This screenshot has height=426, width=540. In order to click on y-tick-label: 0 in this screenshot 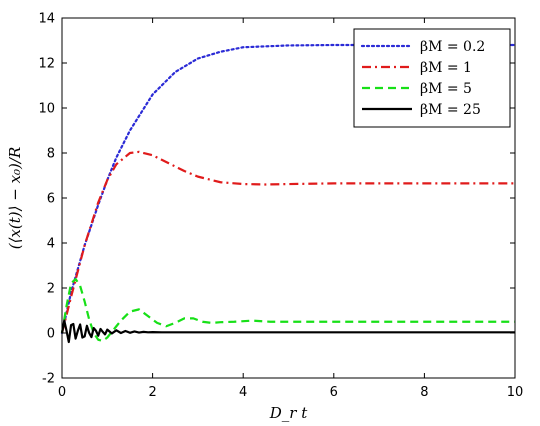, I will do `click(51, 334)`.